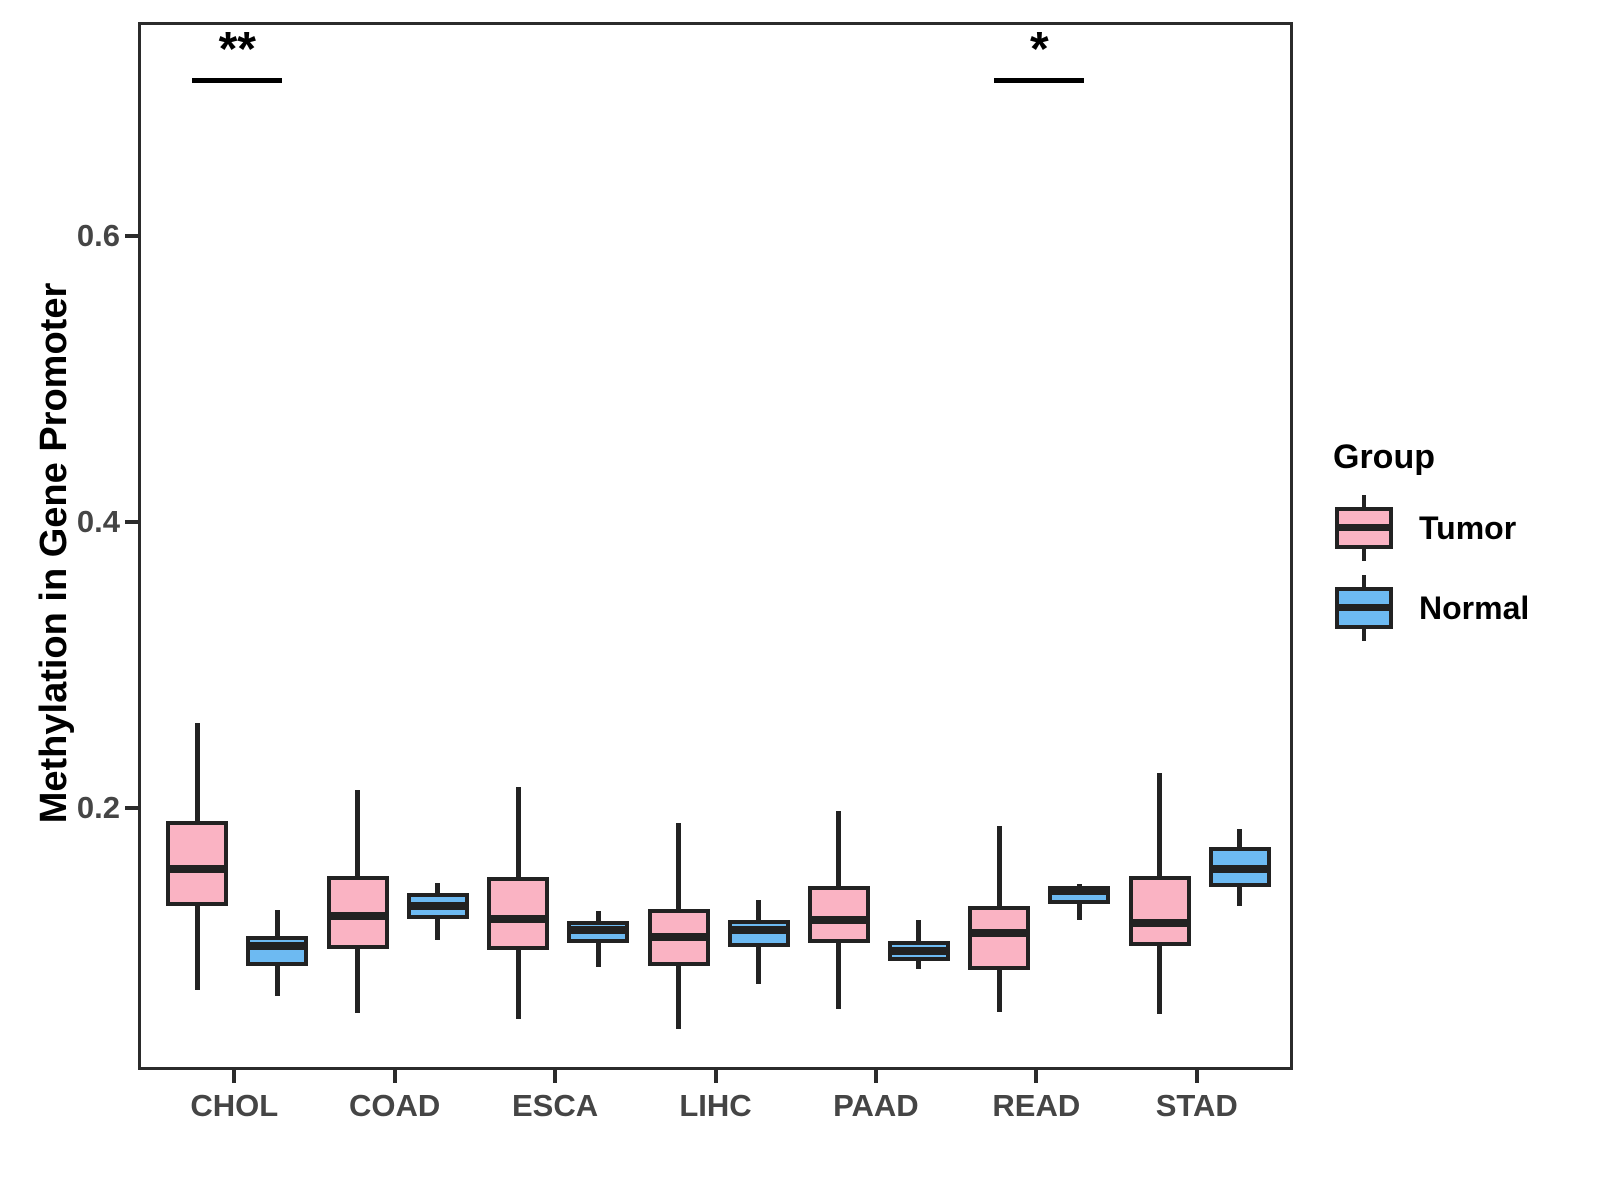  What do you see at coordinates (1384, 457) in the screenshot?
I see `legend-title: Group` at bounding box center [1384, 457].